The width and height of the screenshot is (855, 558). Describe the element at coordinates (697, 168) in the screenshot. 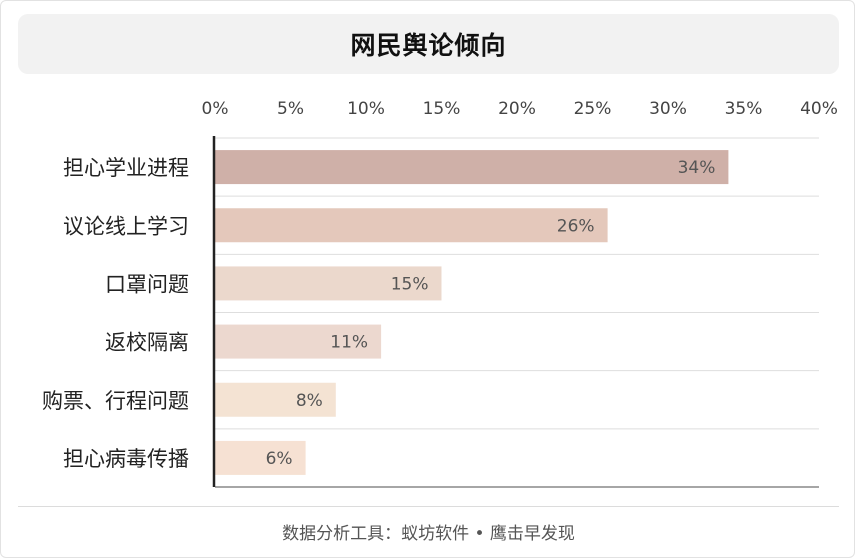

I see `bar-value-label: 34%` at that location.